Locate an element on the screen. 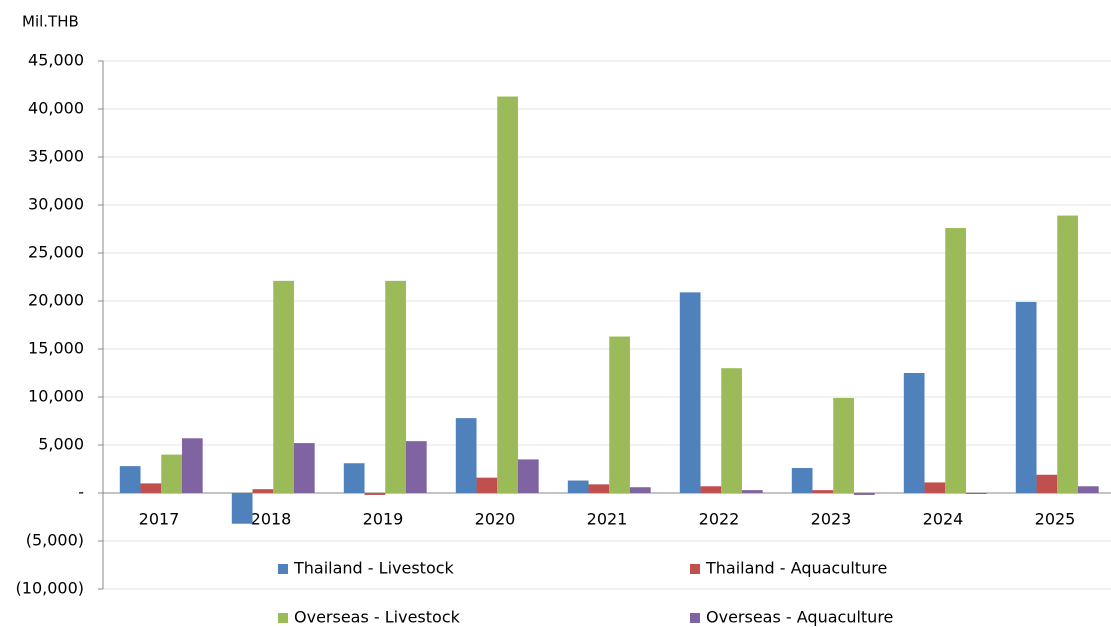 The height and width of the screenshot is (627, 1111). legend-label: Thailand - Aquaculture is located at coordinates (796, 568).